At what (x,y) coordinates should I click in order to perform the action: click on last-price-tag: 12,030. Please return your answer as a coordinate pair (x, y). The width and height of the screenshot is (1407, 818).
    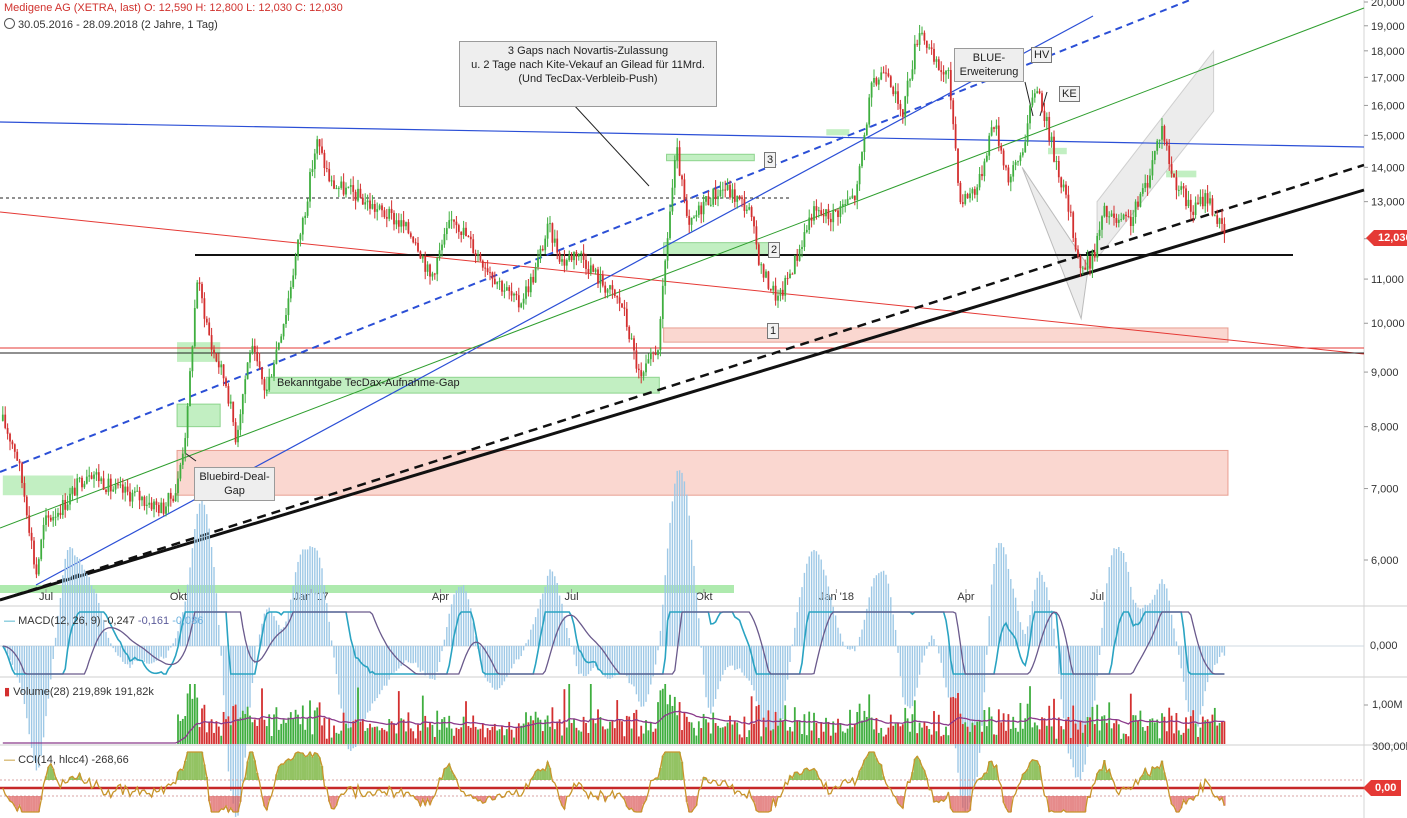
    Looking at the image, I should click on (1386, 238).